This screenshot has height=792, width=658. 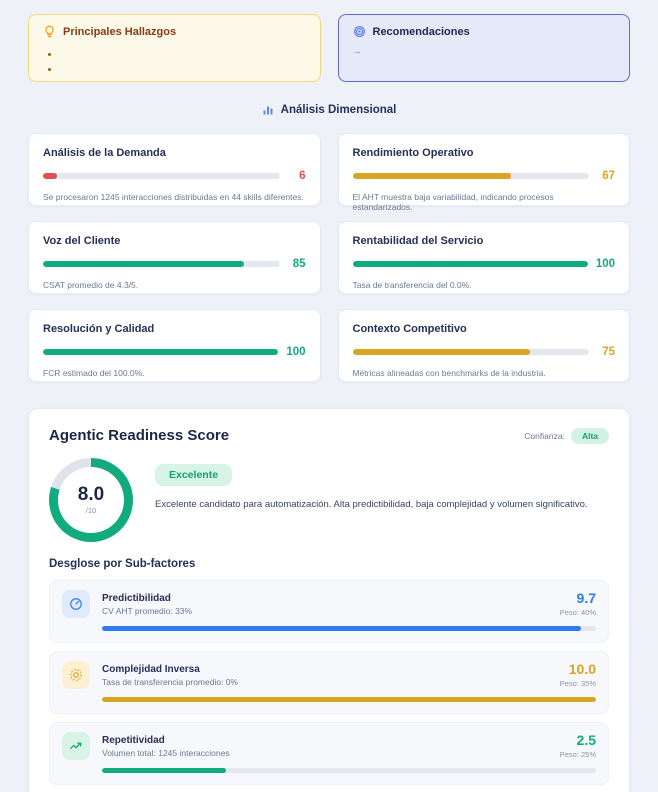 I want to click on metric-score: 6, so click(x=302, y=176).